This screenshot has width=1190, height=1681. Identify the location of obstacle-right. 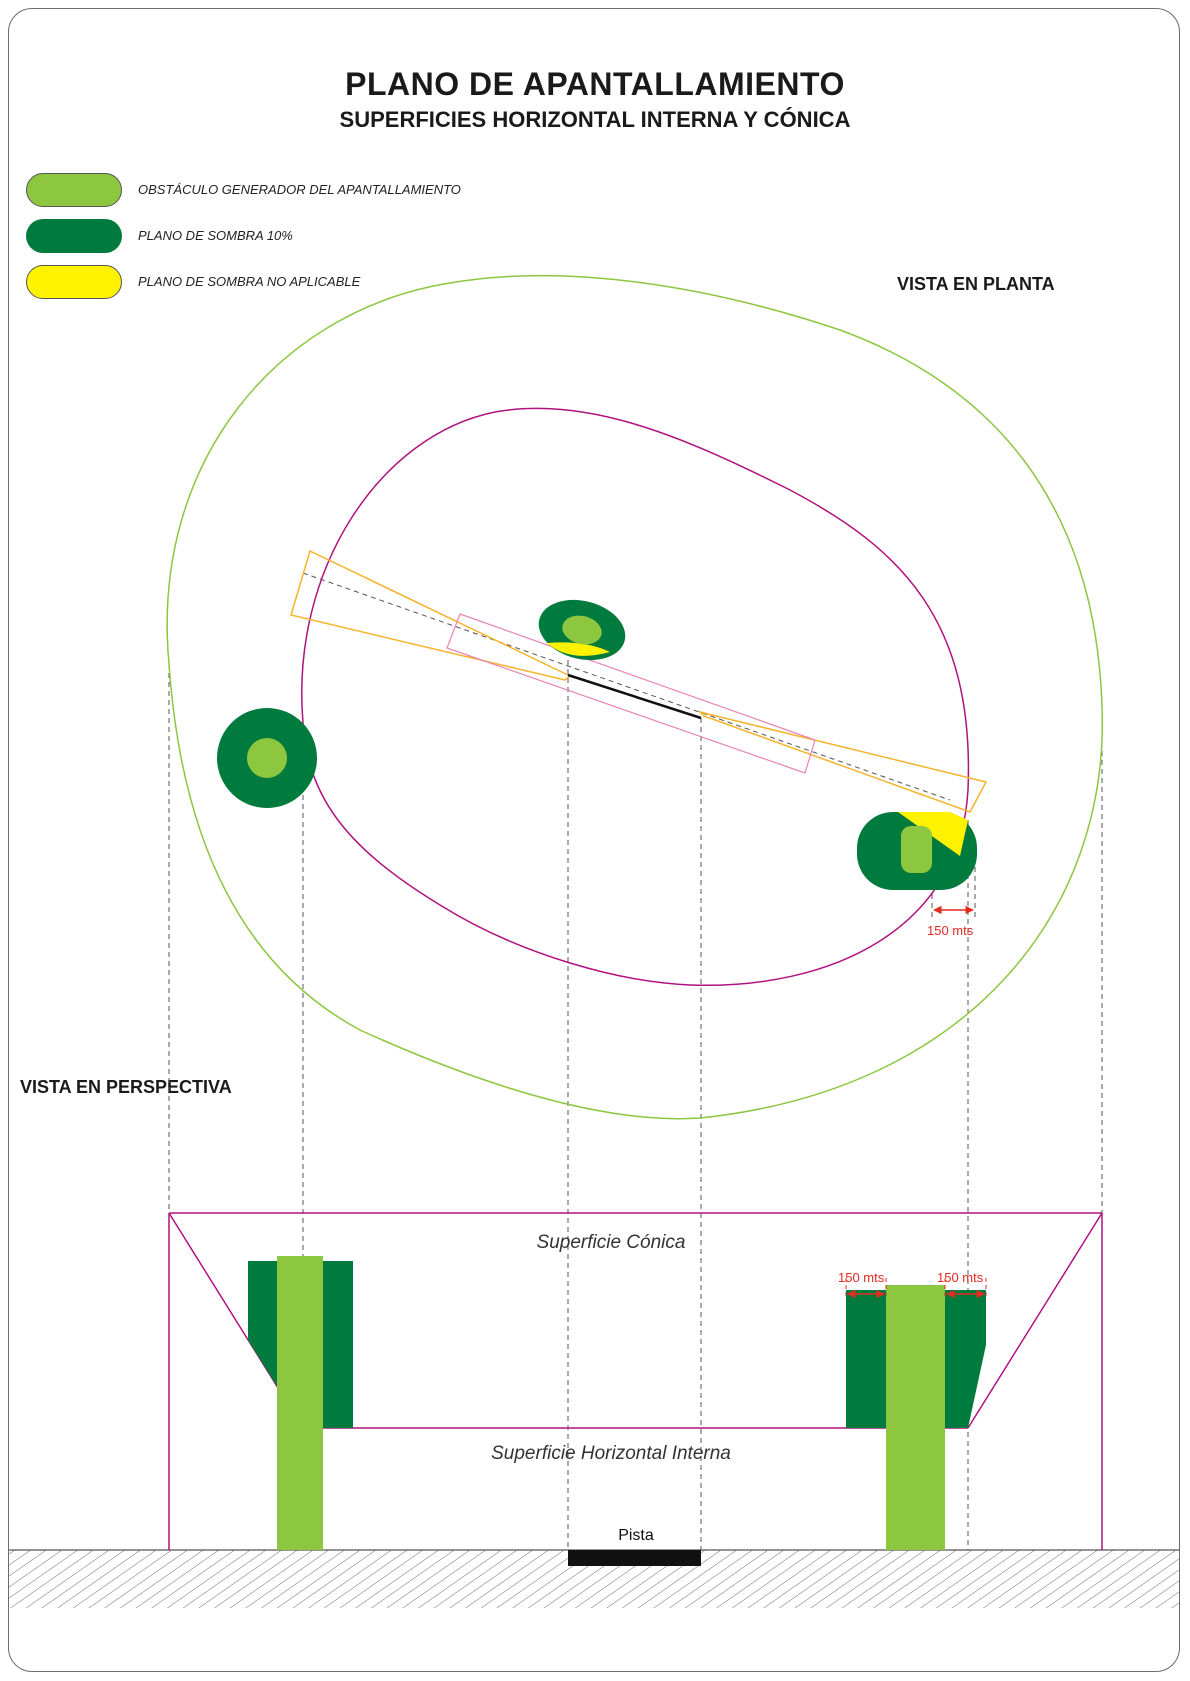
(916, 849).